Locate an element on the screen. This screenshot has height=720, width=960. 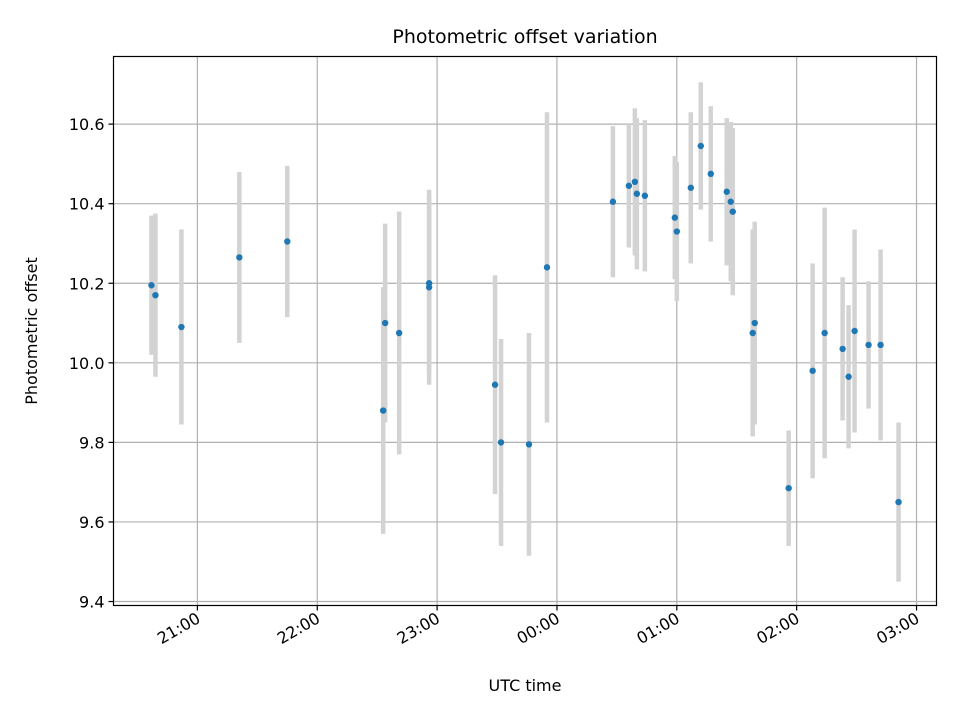
y-tick-label: 9.4 is located at coordinates (91, 602).